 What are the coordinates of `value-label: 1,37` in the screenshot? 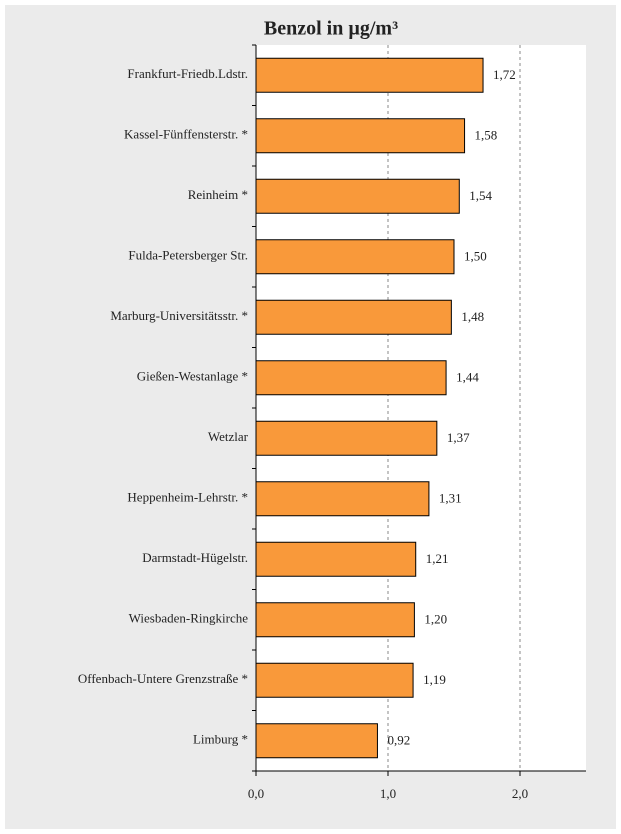 It's located at (458, 437).